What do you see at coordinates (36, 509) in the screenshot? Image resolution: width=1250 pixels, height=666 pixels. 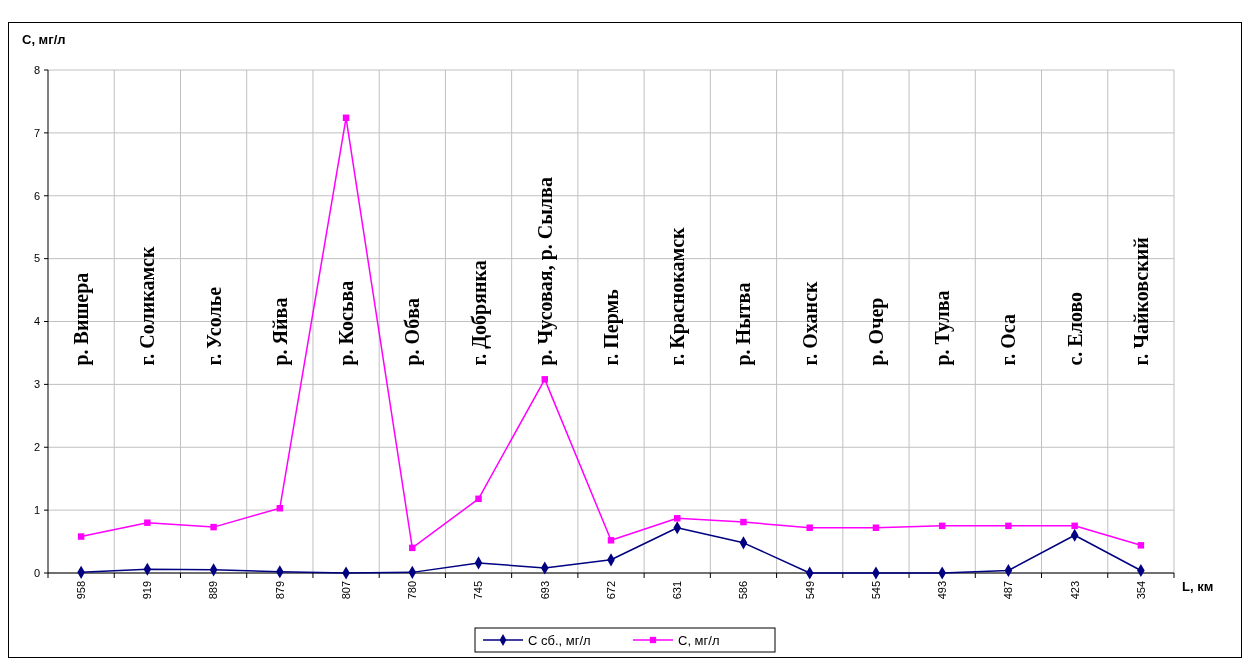 I see `y-tick-label: 1` at bounding box center [36, 509].